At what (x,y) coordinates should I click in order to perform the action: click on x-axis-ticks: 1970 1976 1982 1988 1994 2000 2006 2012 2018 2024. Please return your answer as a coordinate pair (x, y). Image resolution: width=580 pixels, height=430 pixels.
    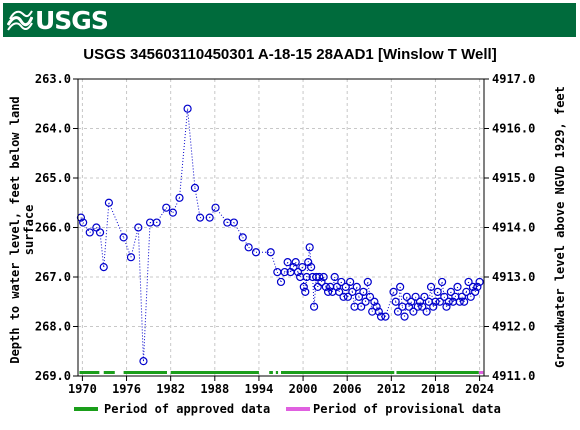
    Looking at the image, I should click on (281, 386).